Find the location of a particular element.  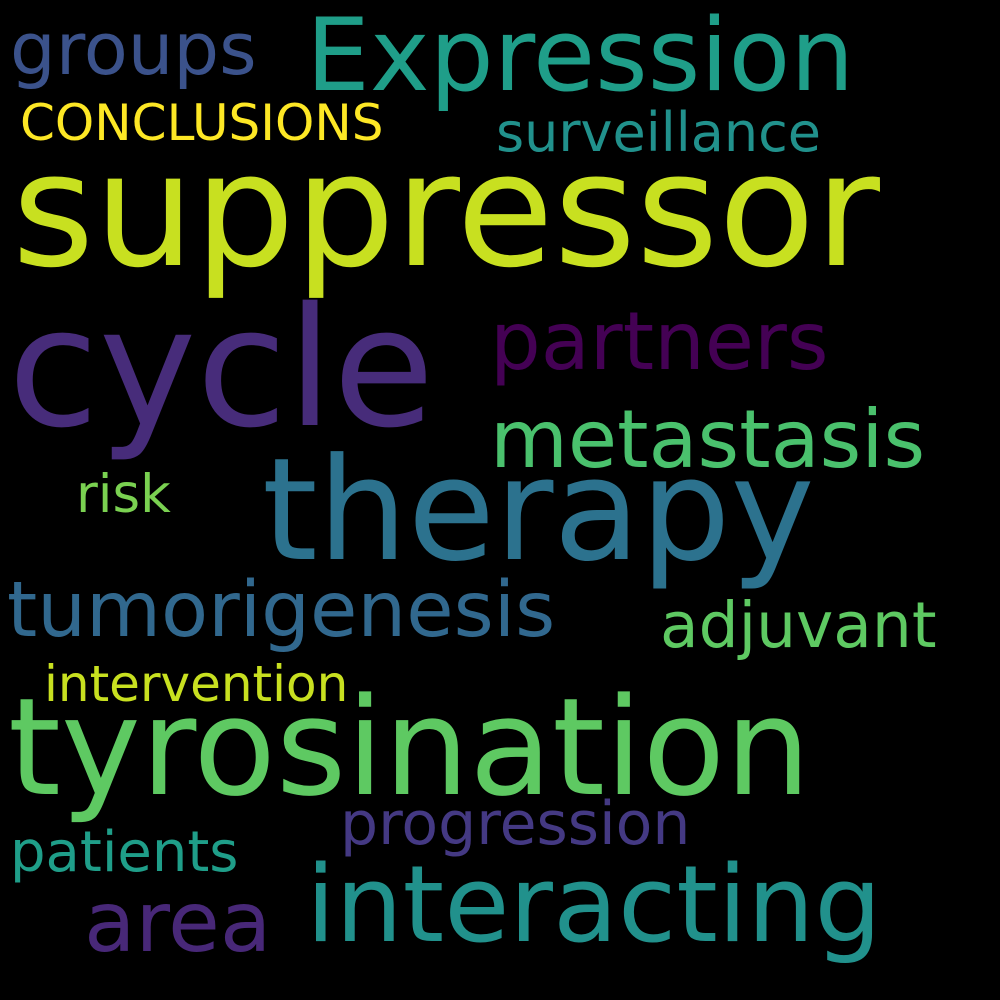

word-adjuvant: adjuvant is located at coordinates (798, 625).